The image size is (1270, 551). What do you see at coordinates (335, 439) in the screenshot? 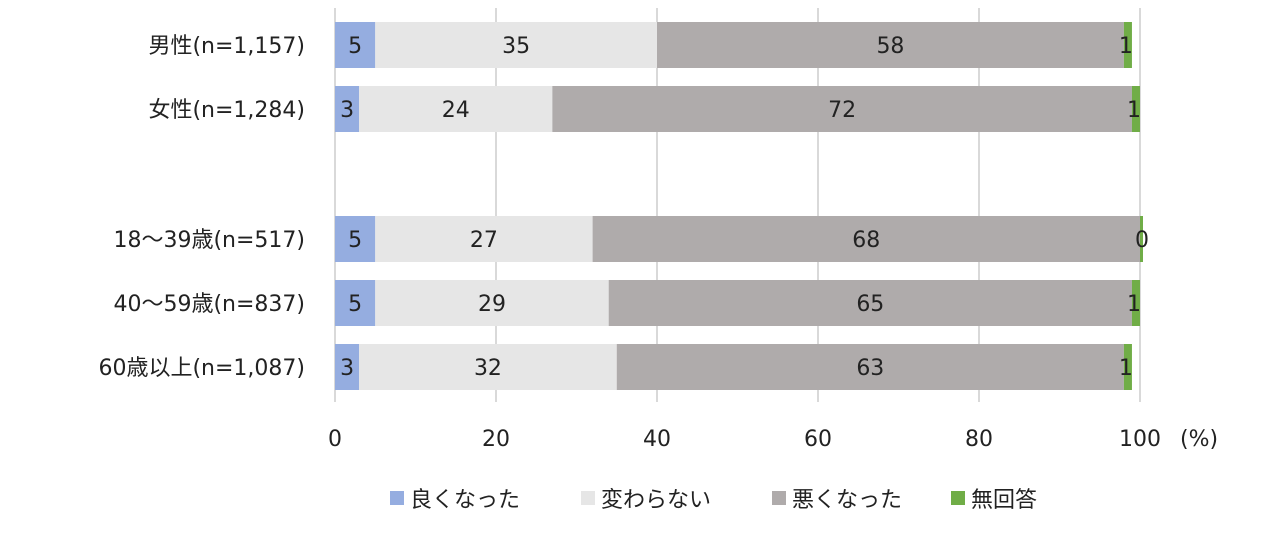
I see `x-tick-label: 0` at bounding box center [335, 439].